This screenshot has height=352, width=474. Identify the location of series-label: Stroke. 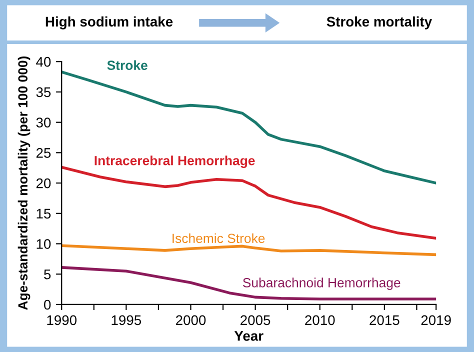
(127, 65).